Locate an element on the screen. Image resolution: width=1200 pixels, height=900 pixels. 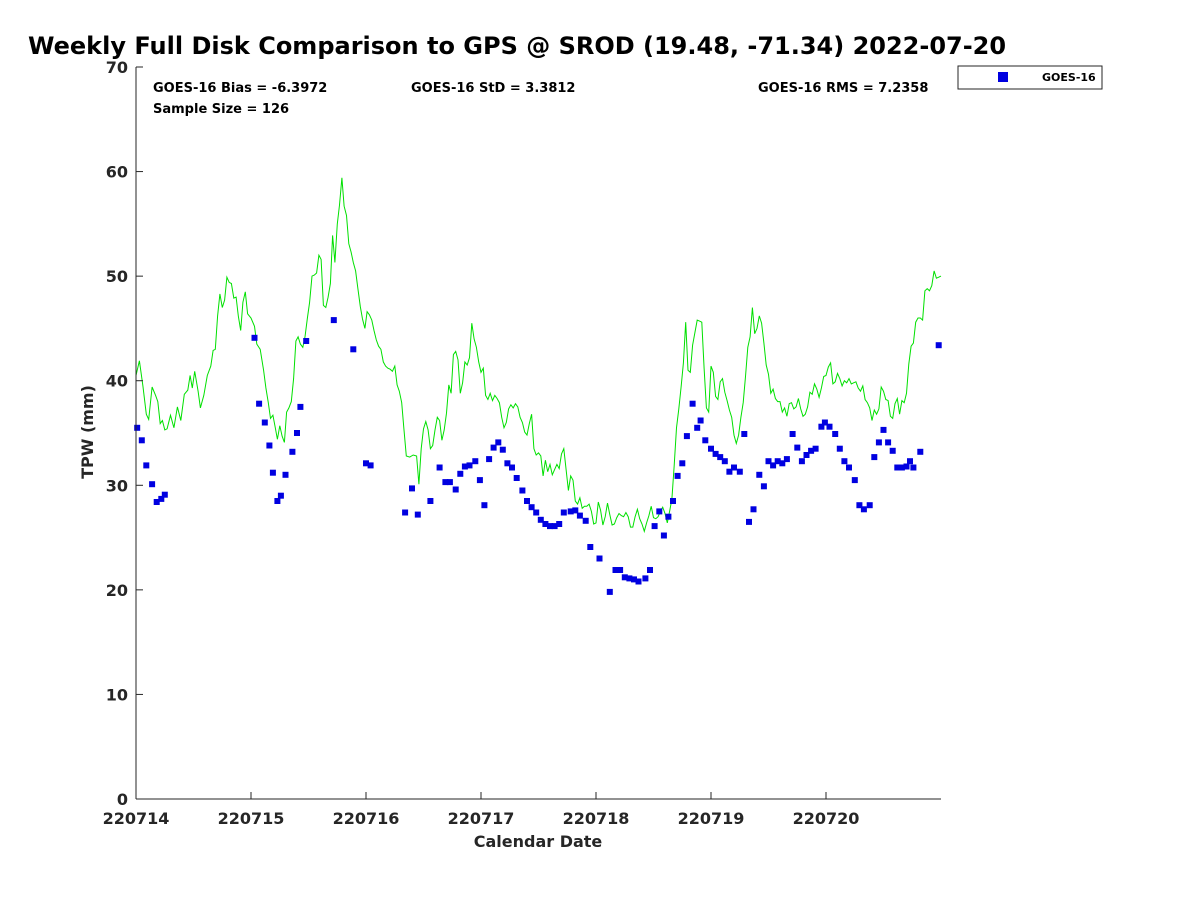
y-tick-label: 10 is located at coordinates (117, 694).